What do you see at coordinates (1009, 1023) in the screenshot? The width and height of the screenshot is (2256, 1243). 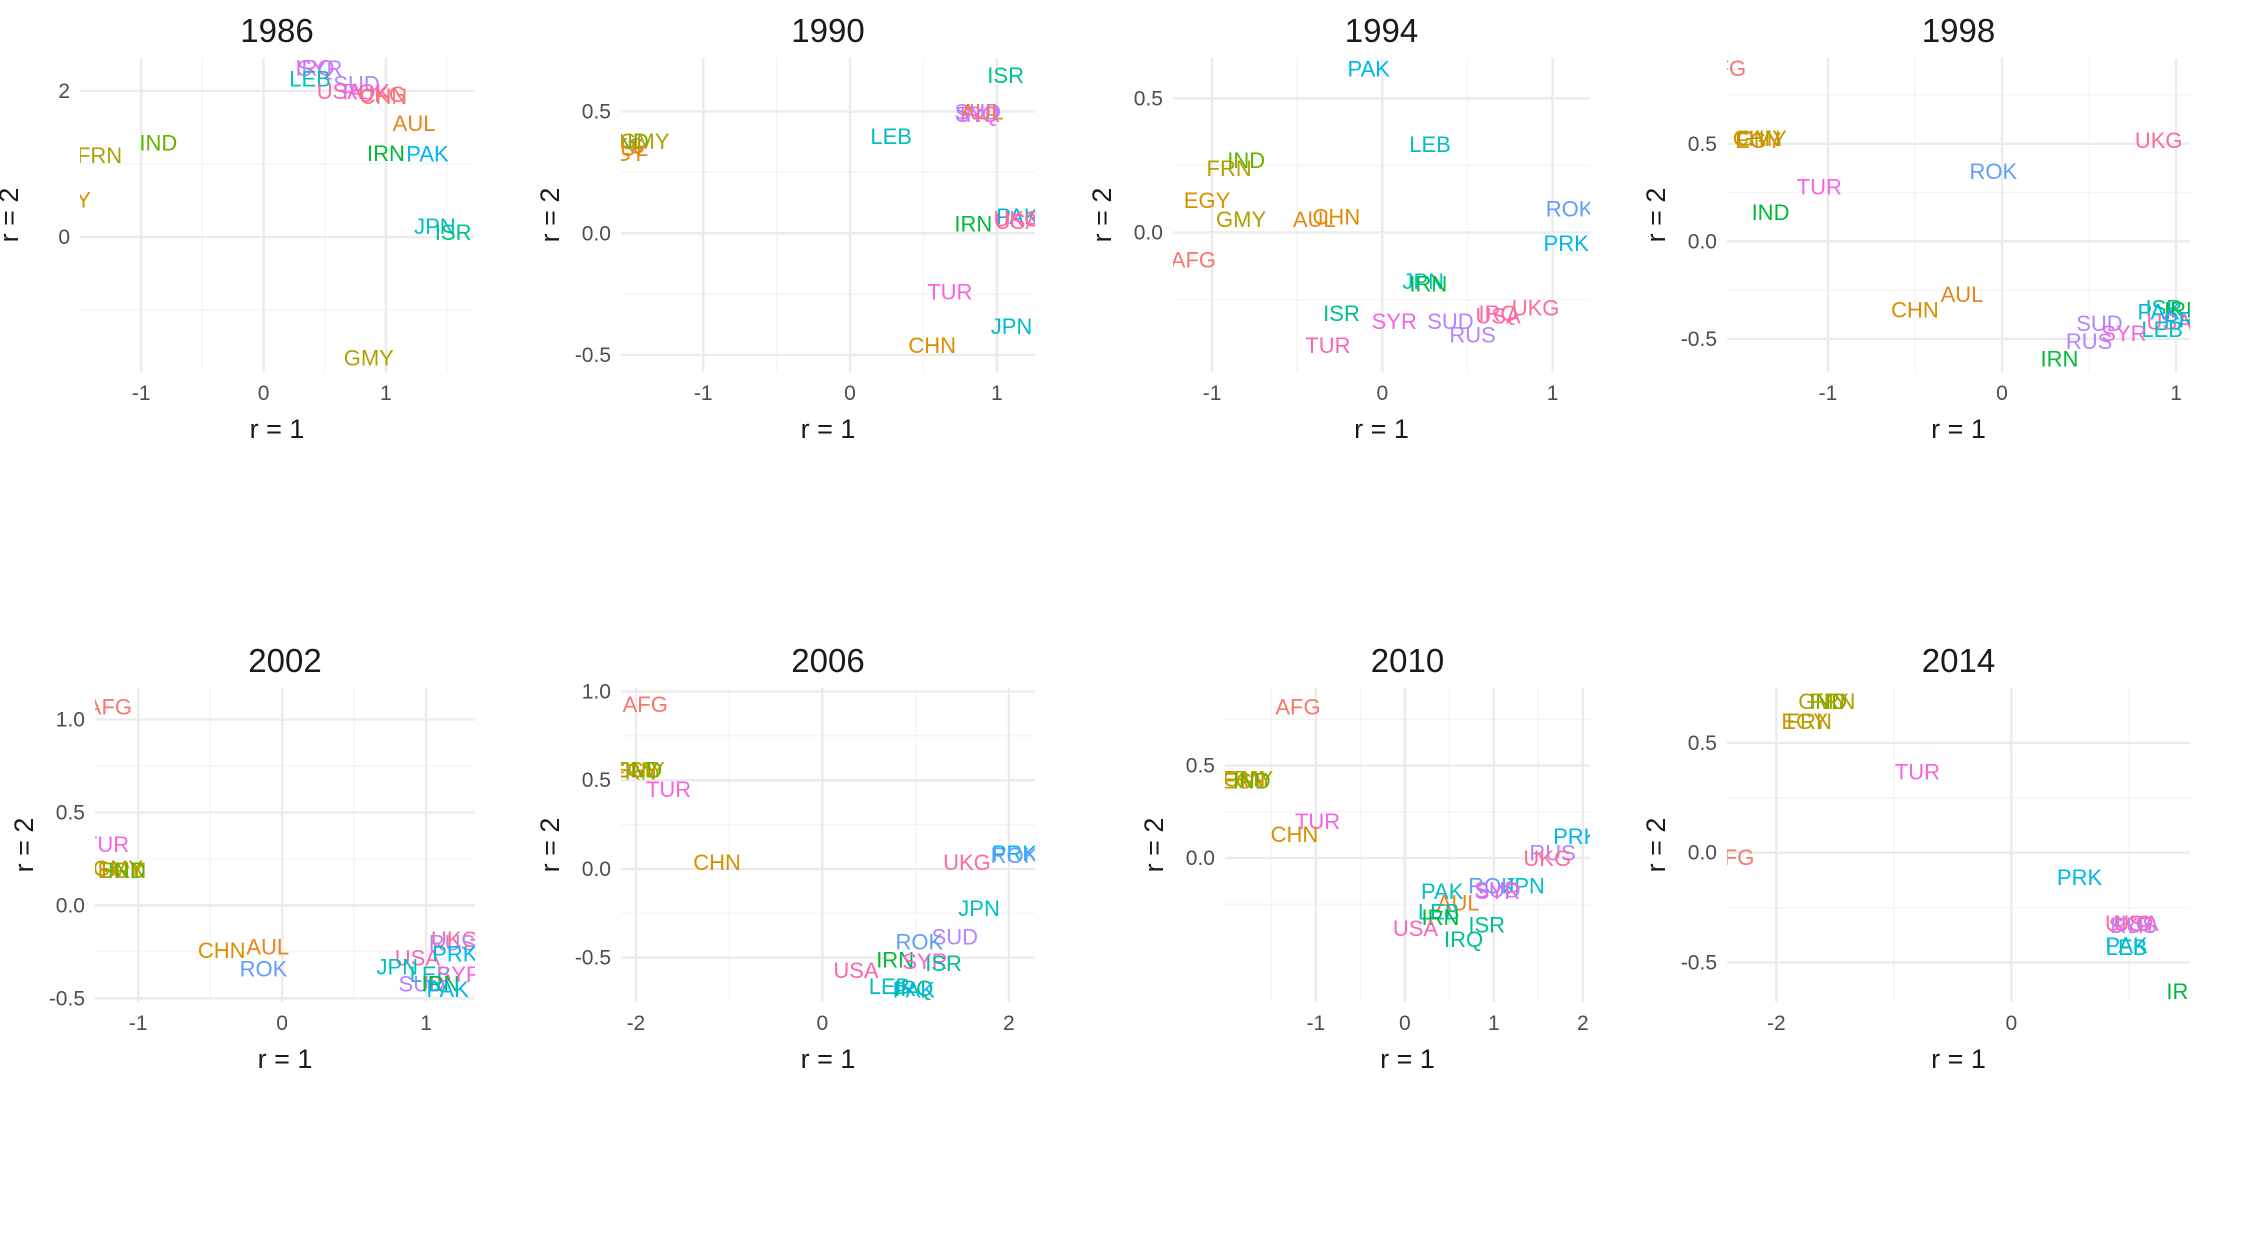 I see `x-tick-label: 2` at bounding box center [1009, 1023].